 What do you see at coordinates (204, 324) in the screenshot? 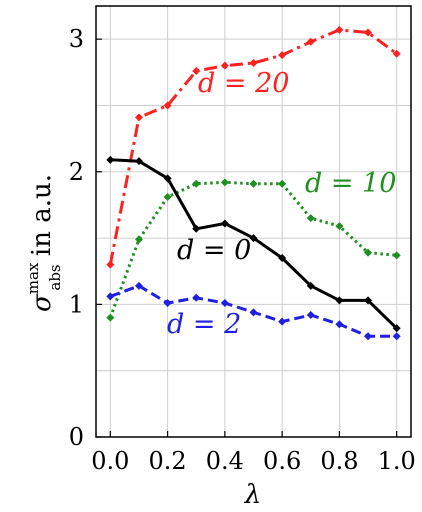
I see `series-label: d = 2` at bounding box center [204, 324].